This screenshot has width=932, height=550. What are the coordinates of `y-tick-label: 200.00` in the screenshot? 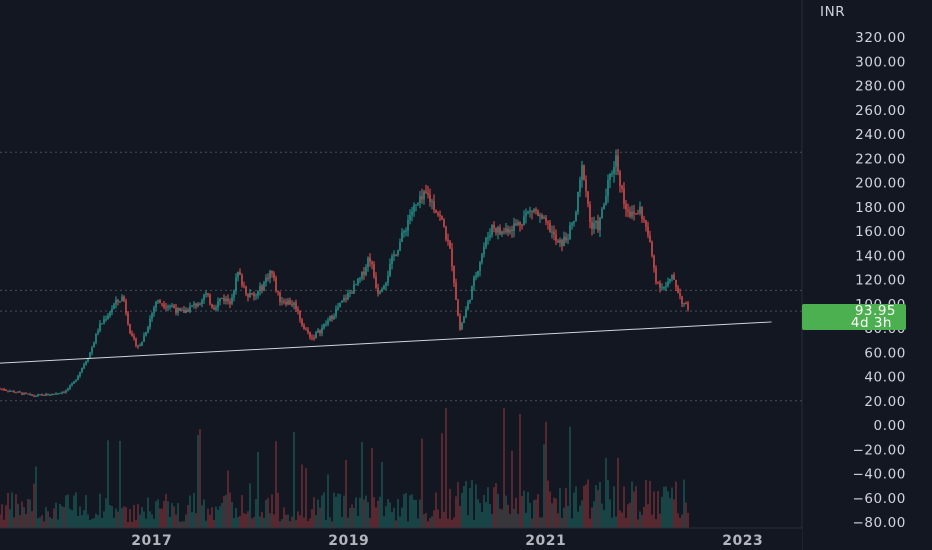 It's located at (880, 184).